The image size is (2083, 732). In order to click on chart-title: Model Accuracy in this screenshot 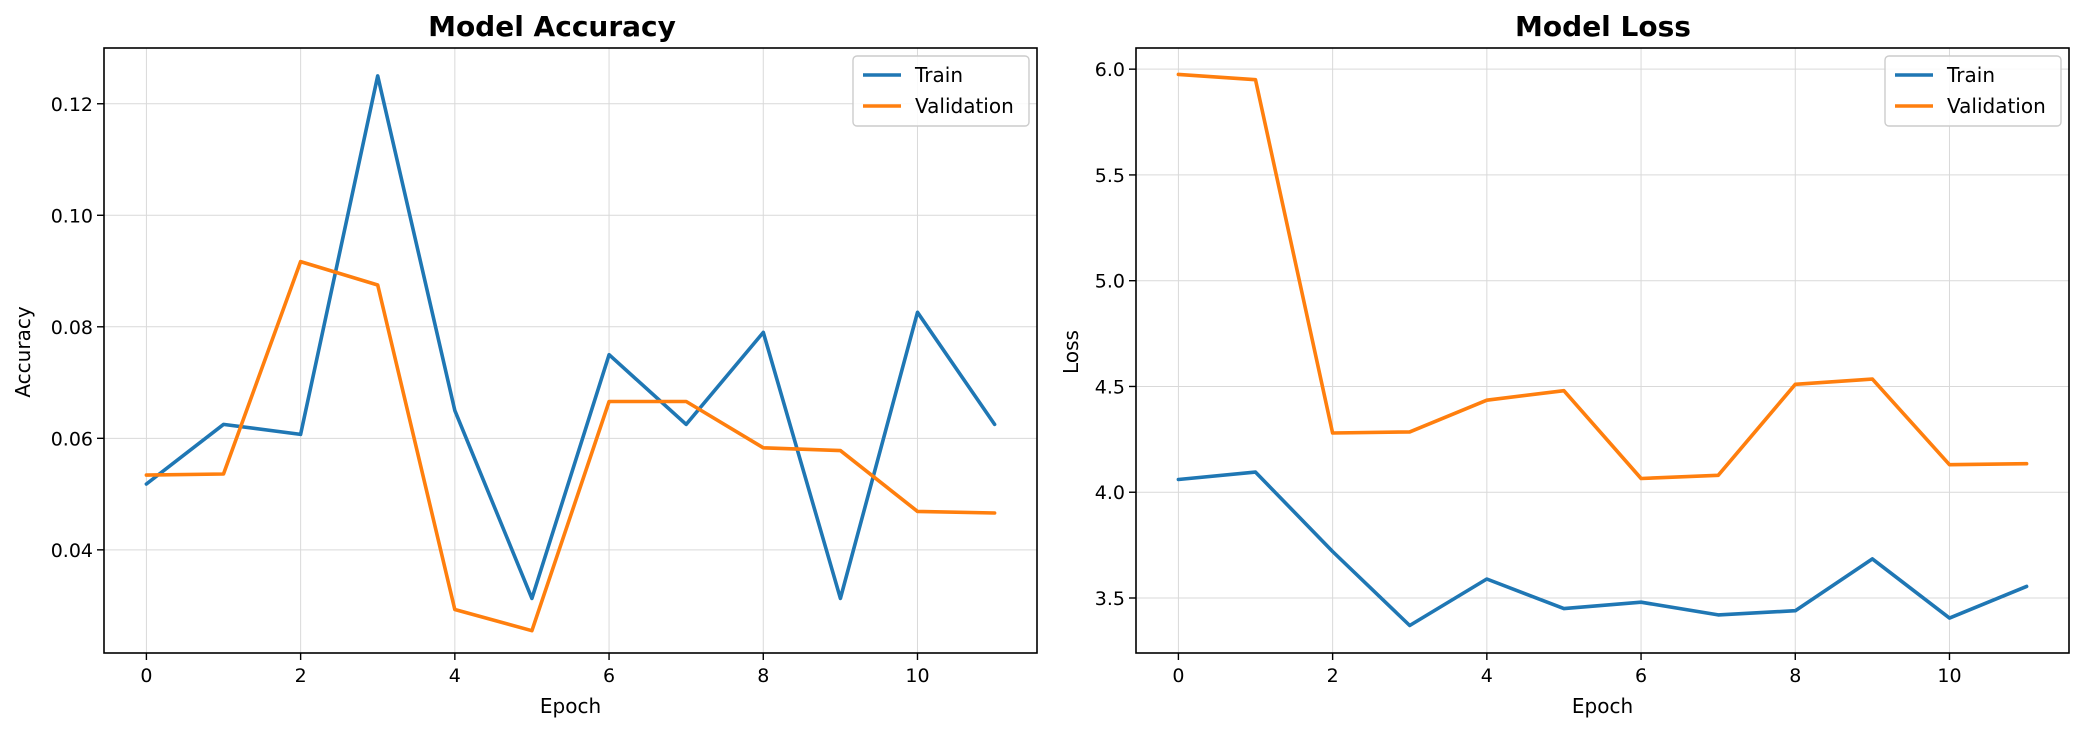, I will do `click(552, 26)`.